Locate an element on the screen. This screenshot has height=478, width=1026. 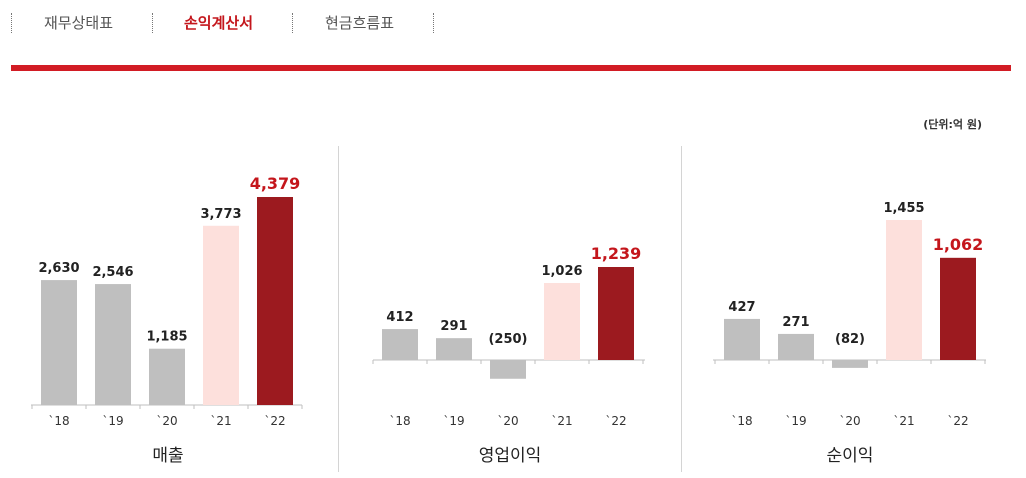
value-label-net-income-4: 1,062 is located at coordinates (958, 244).